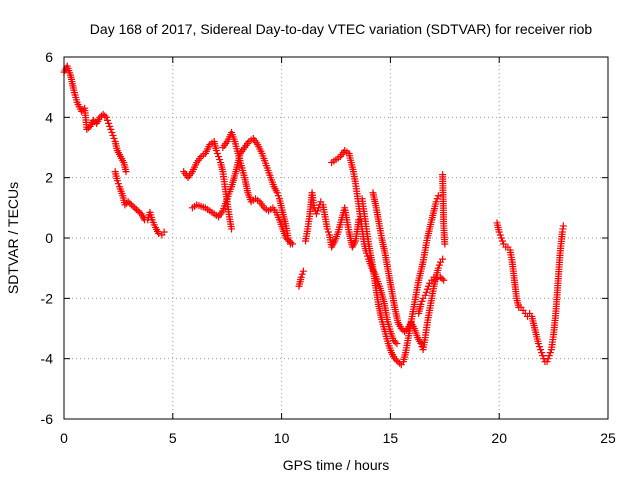 This screenshot has width=640, height=480. I want to click on y-tick-label: -6, so click(47, 419).